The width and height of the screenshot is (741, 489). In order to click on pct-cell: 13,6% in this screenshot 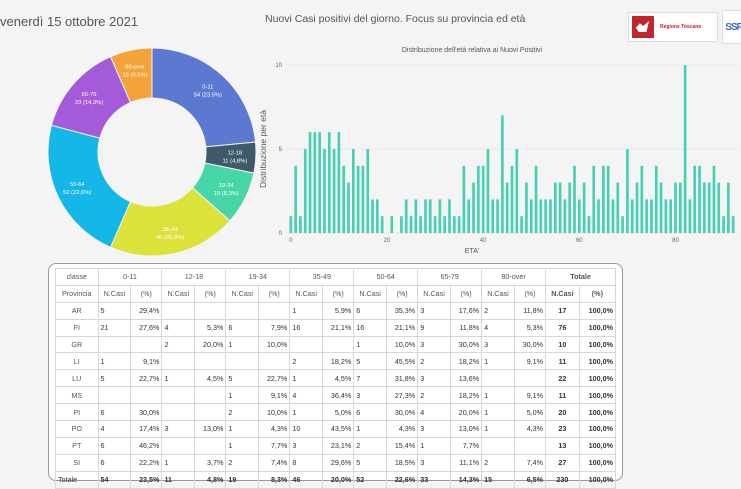, I will do `click(466, 378)`.